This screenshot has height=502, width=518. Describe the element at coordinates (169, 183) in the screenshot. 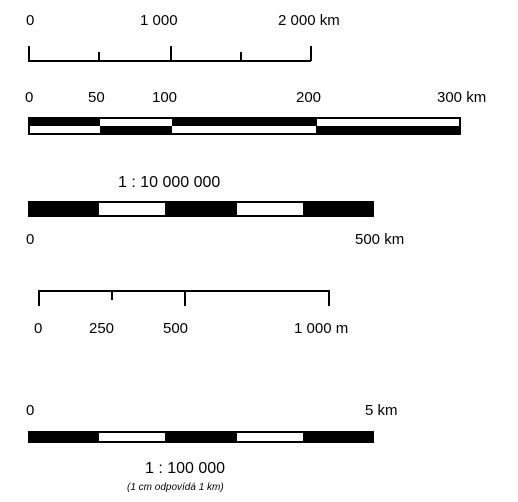

I see `scale-ratio: 1 : 10 000 000` at that location.